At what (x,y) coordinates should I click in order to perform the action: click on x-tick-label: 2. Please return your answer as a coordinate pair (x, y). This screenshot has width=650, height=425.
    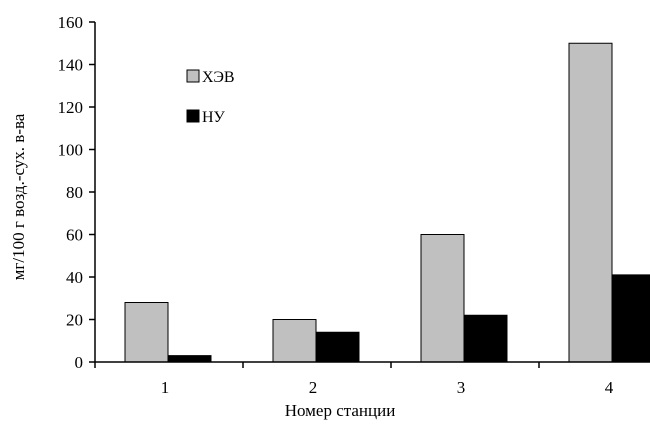
    Looking at the image, I should click on (313, 387).